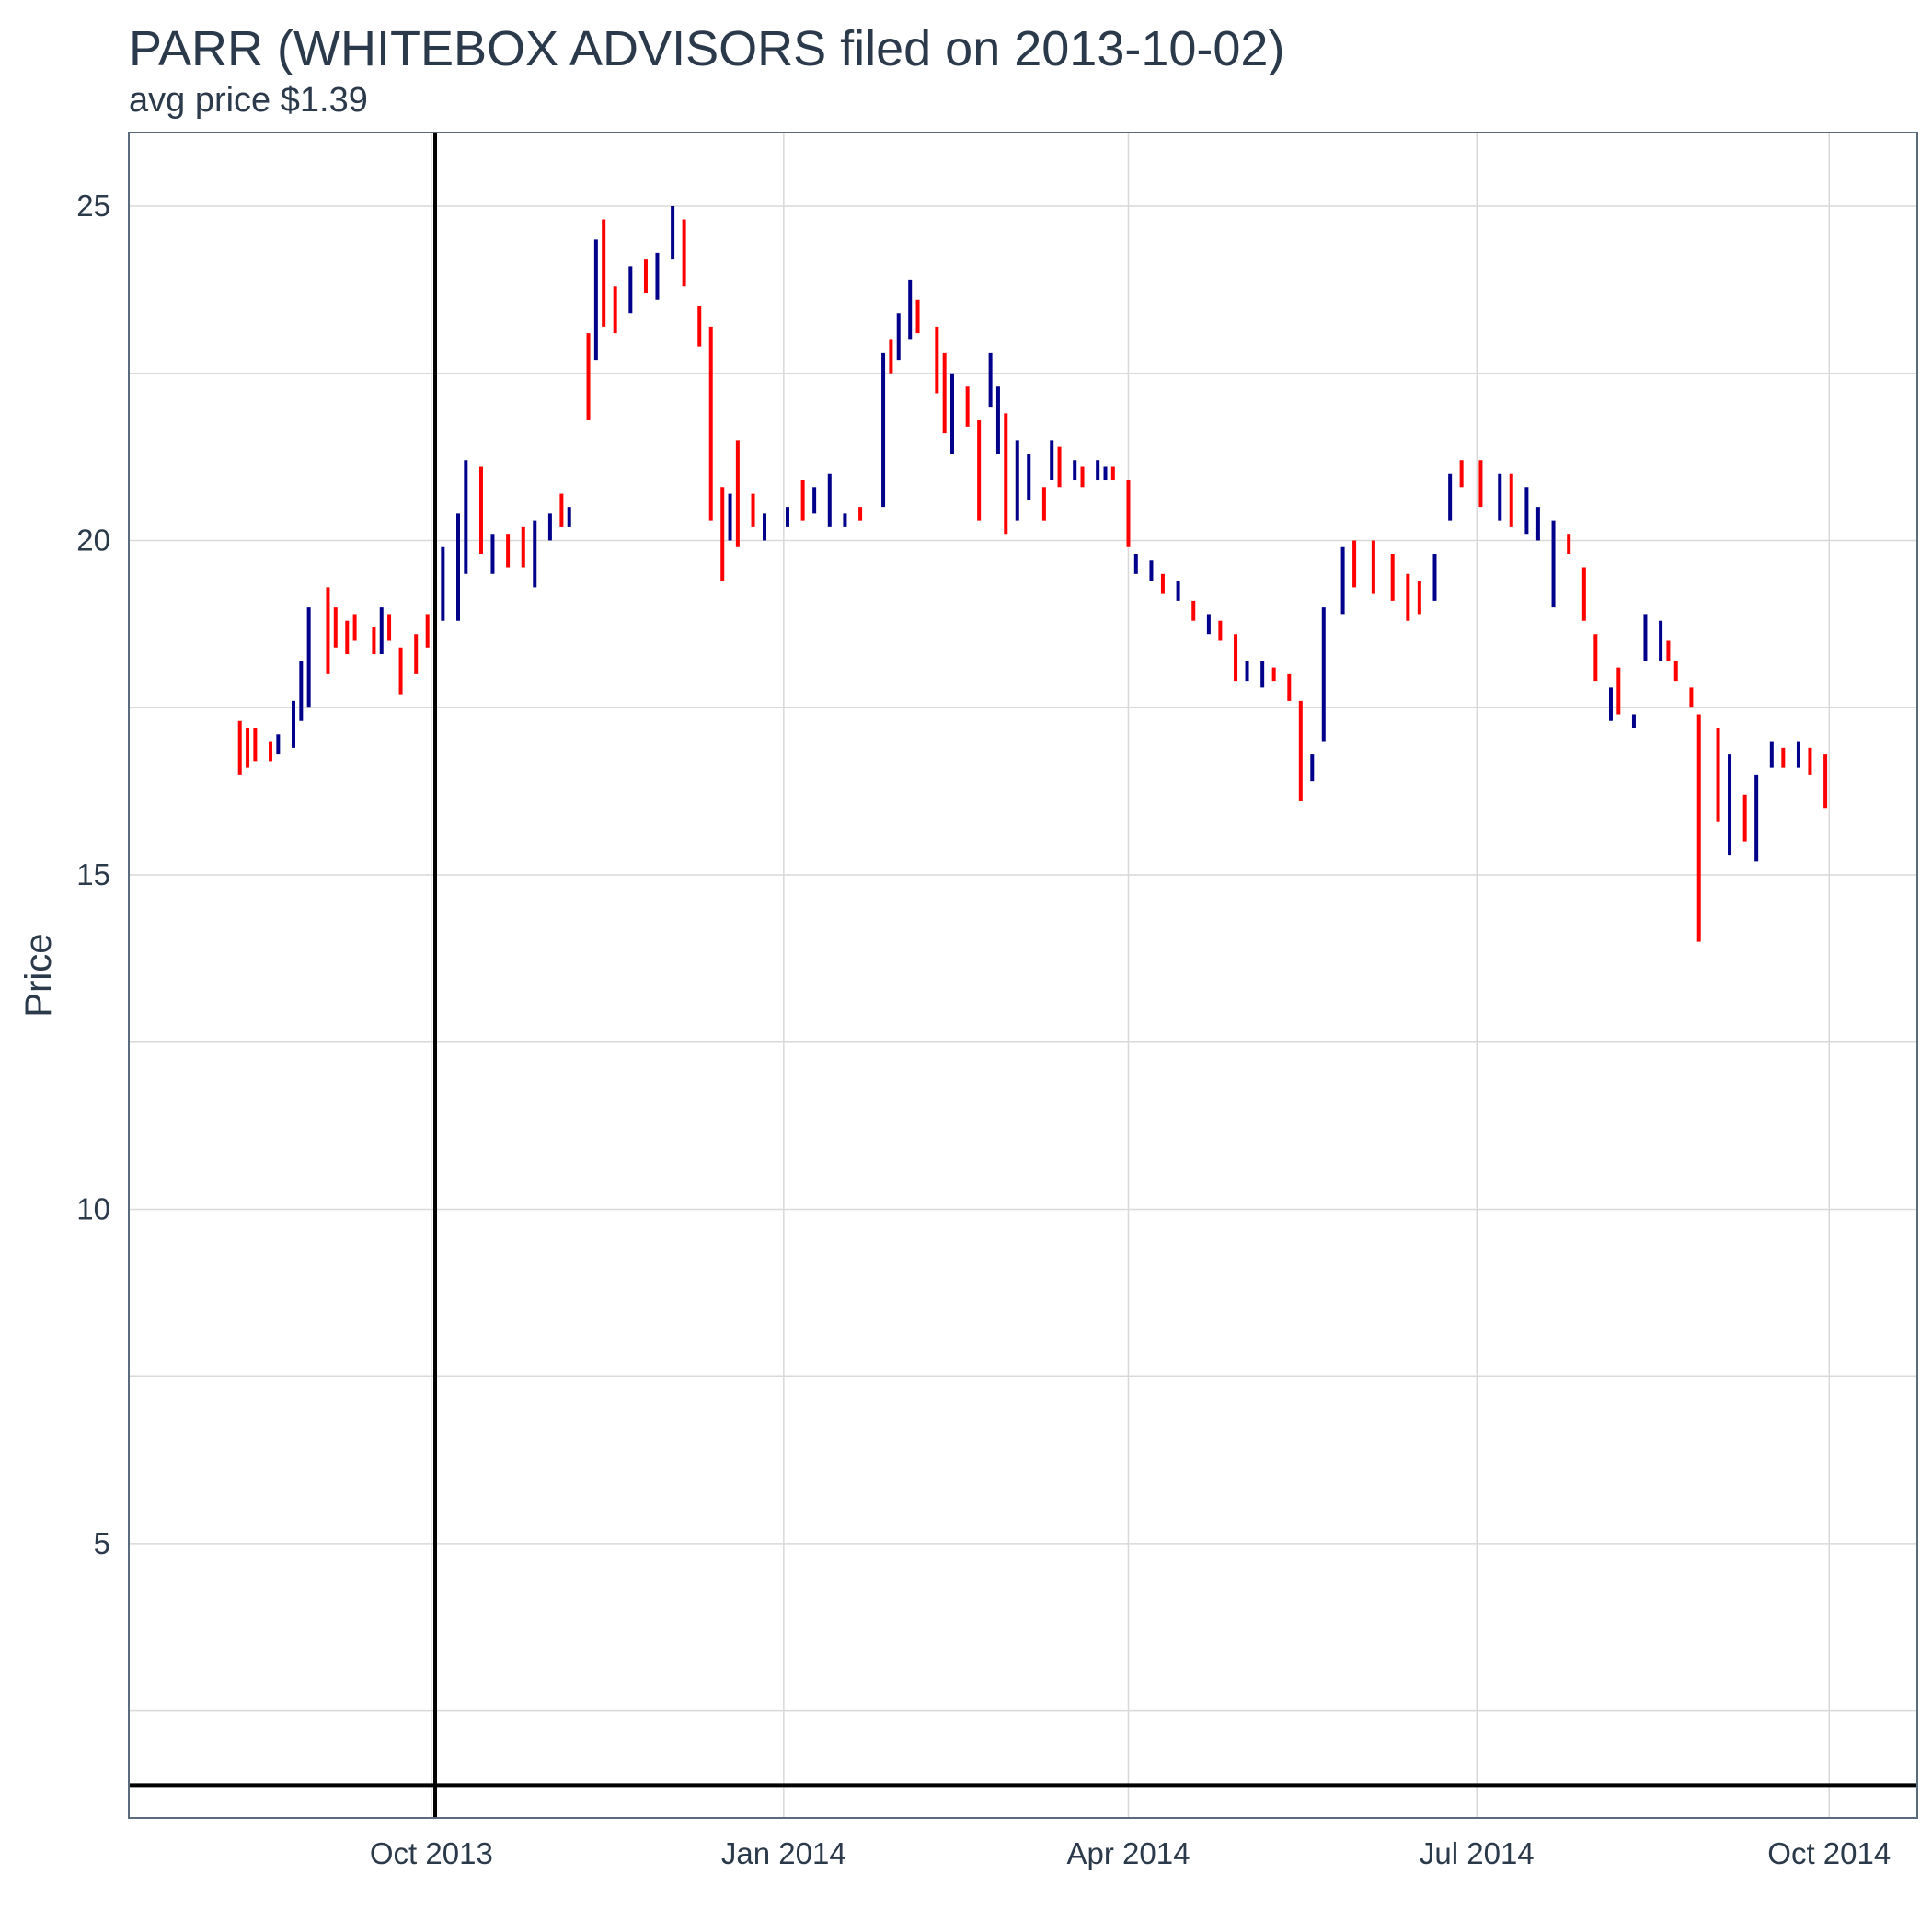 Image resolution: width=1932 pixels, height=1932 pixels. Describe the element at coordinates (1128, 1853) in the screenshot. I see `x-tick-label: Apr 2014` at that location.